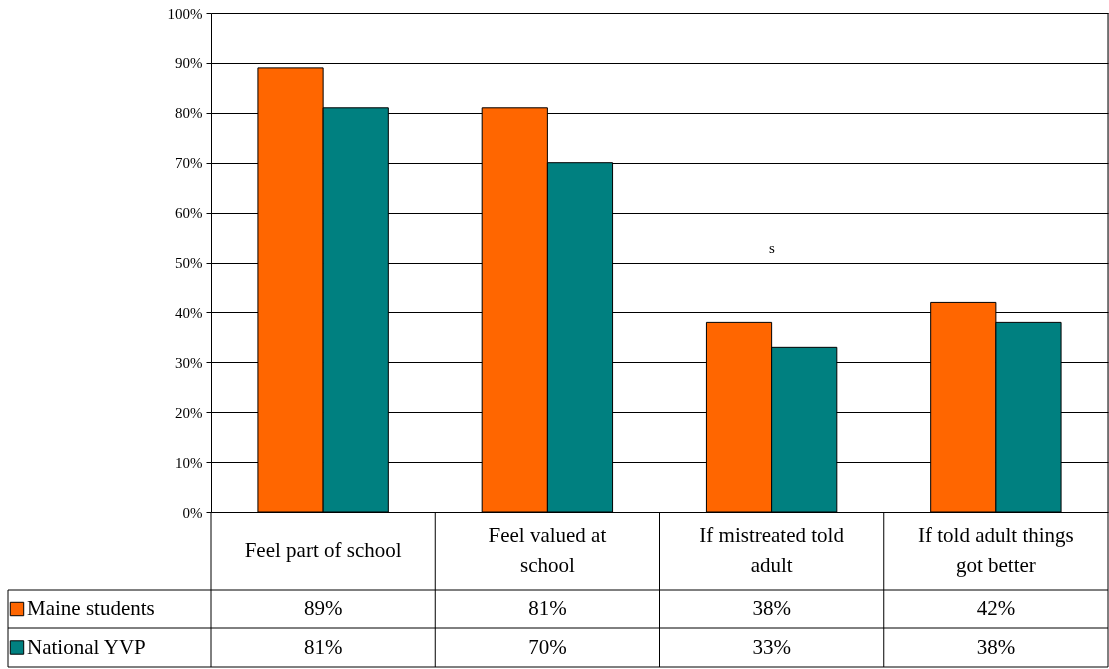  What do you see at coordinates (547, 646) in the screenshot?
I see `data-label: 70%` at bounding box center [547, 646].